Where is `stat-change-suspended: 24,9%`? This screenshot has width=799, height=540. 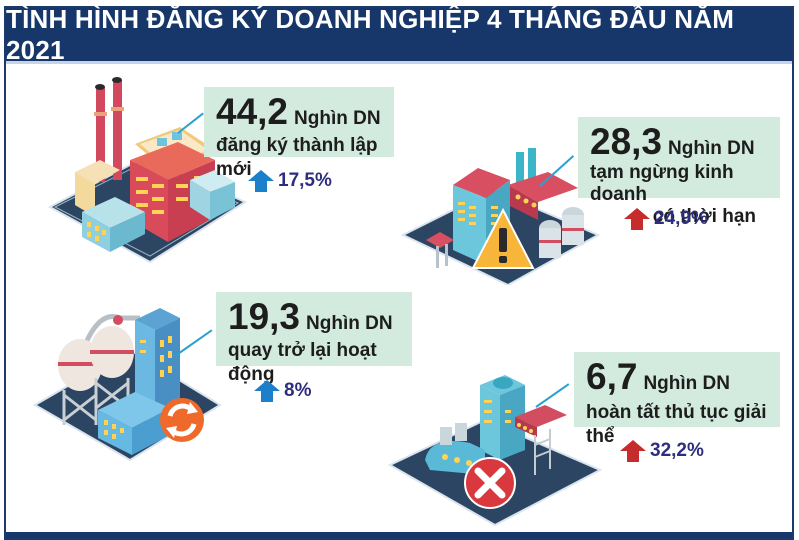 stat-change-suspended: 24,9% is located at coordinates (666, 219).